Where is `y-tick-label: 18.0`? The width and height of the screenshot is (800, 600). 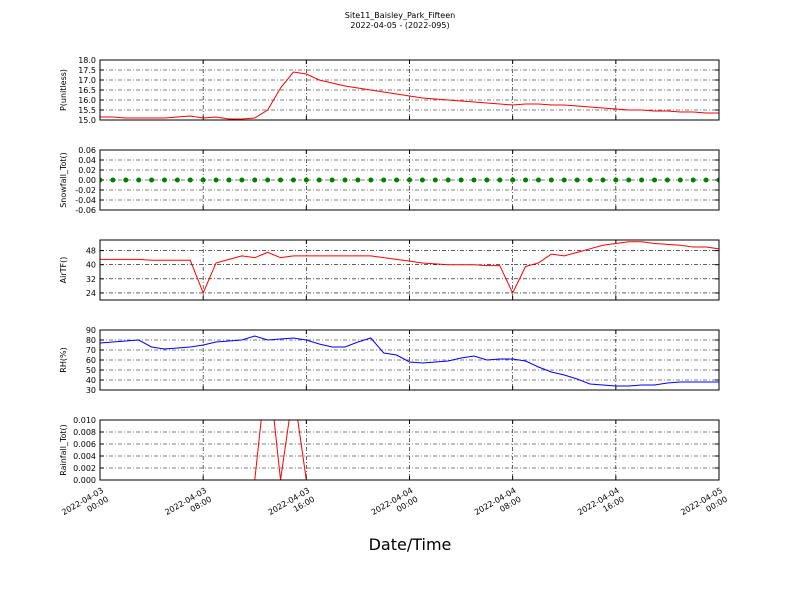
y-tick-label: 18.0 is located at coordinates (87, 60).